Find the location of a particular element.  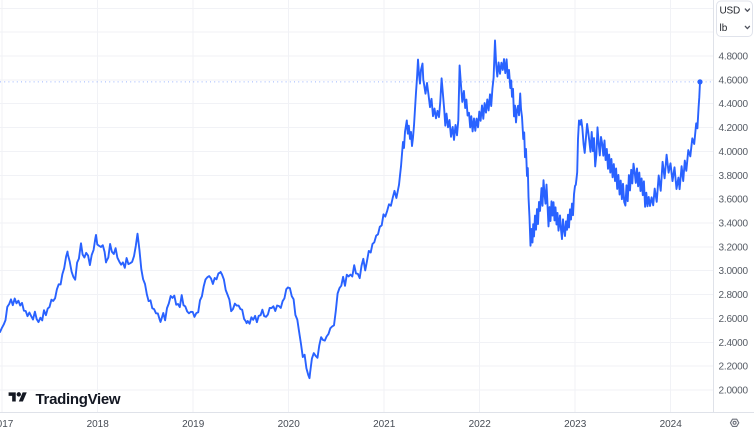

svg-text: TradingView is located at coordinates (78, 399).